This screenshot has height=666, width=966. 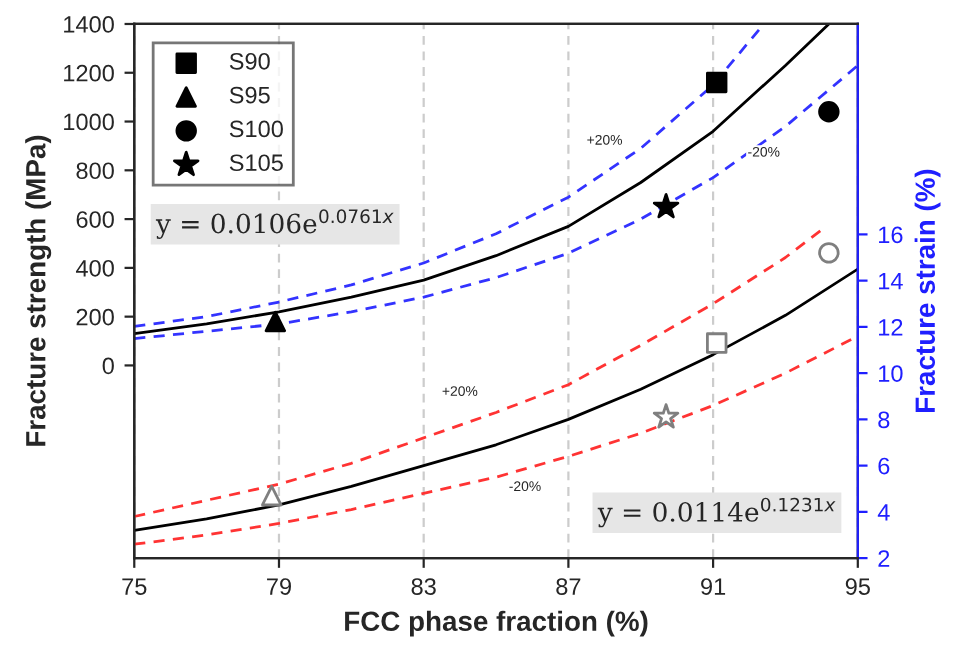 I want to click on legend-label: S90, so click(x=249, y=61).